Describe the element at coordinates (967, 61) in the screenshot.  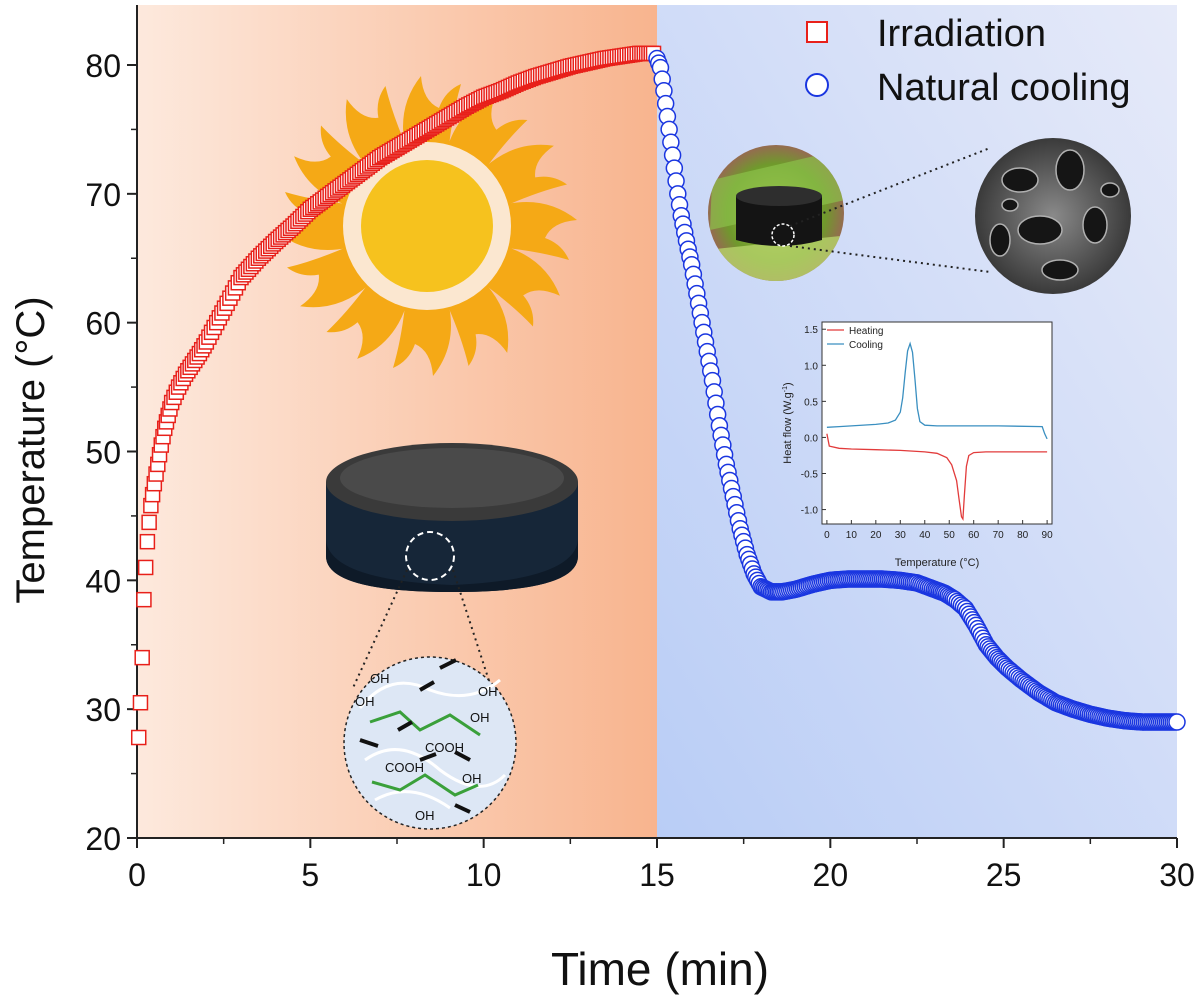
I see `legend: Irradiation Natural cooling` at that location.